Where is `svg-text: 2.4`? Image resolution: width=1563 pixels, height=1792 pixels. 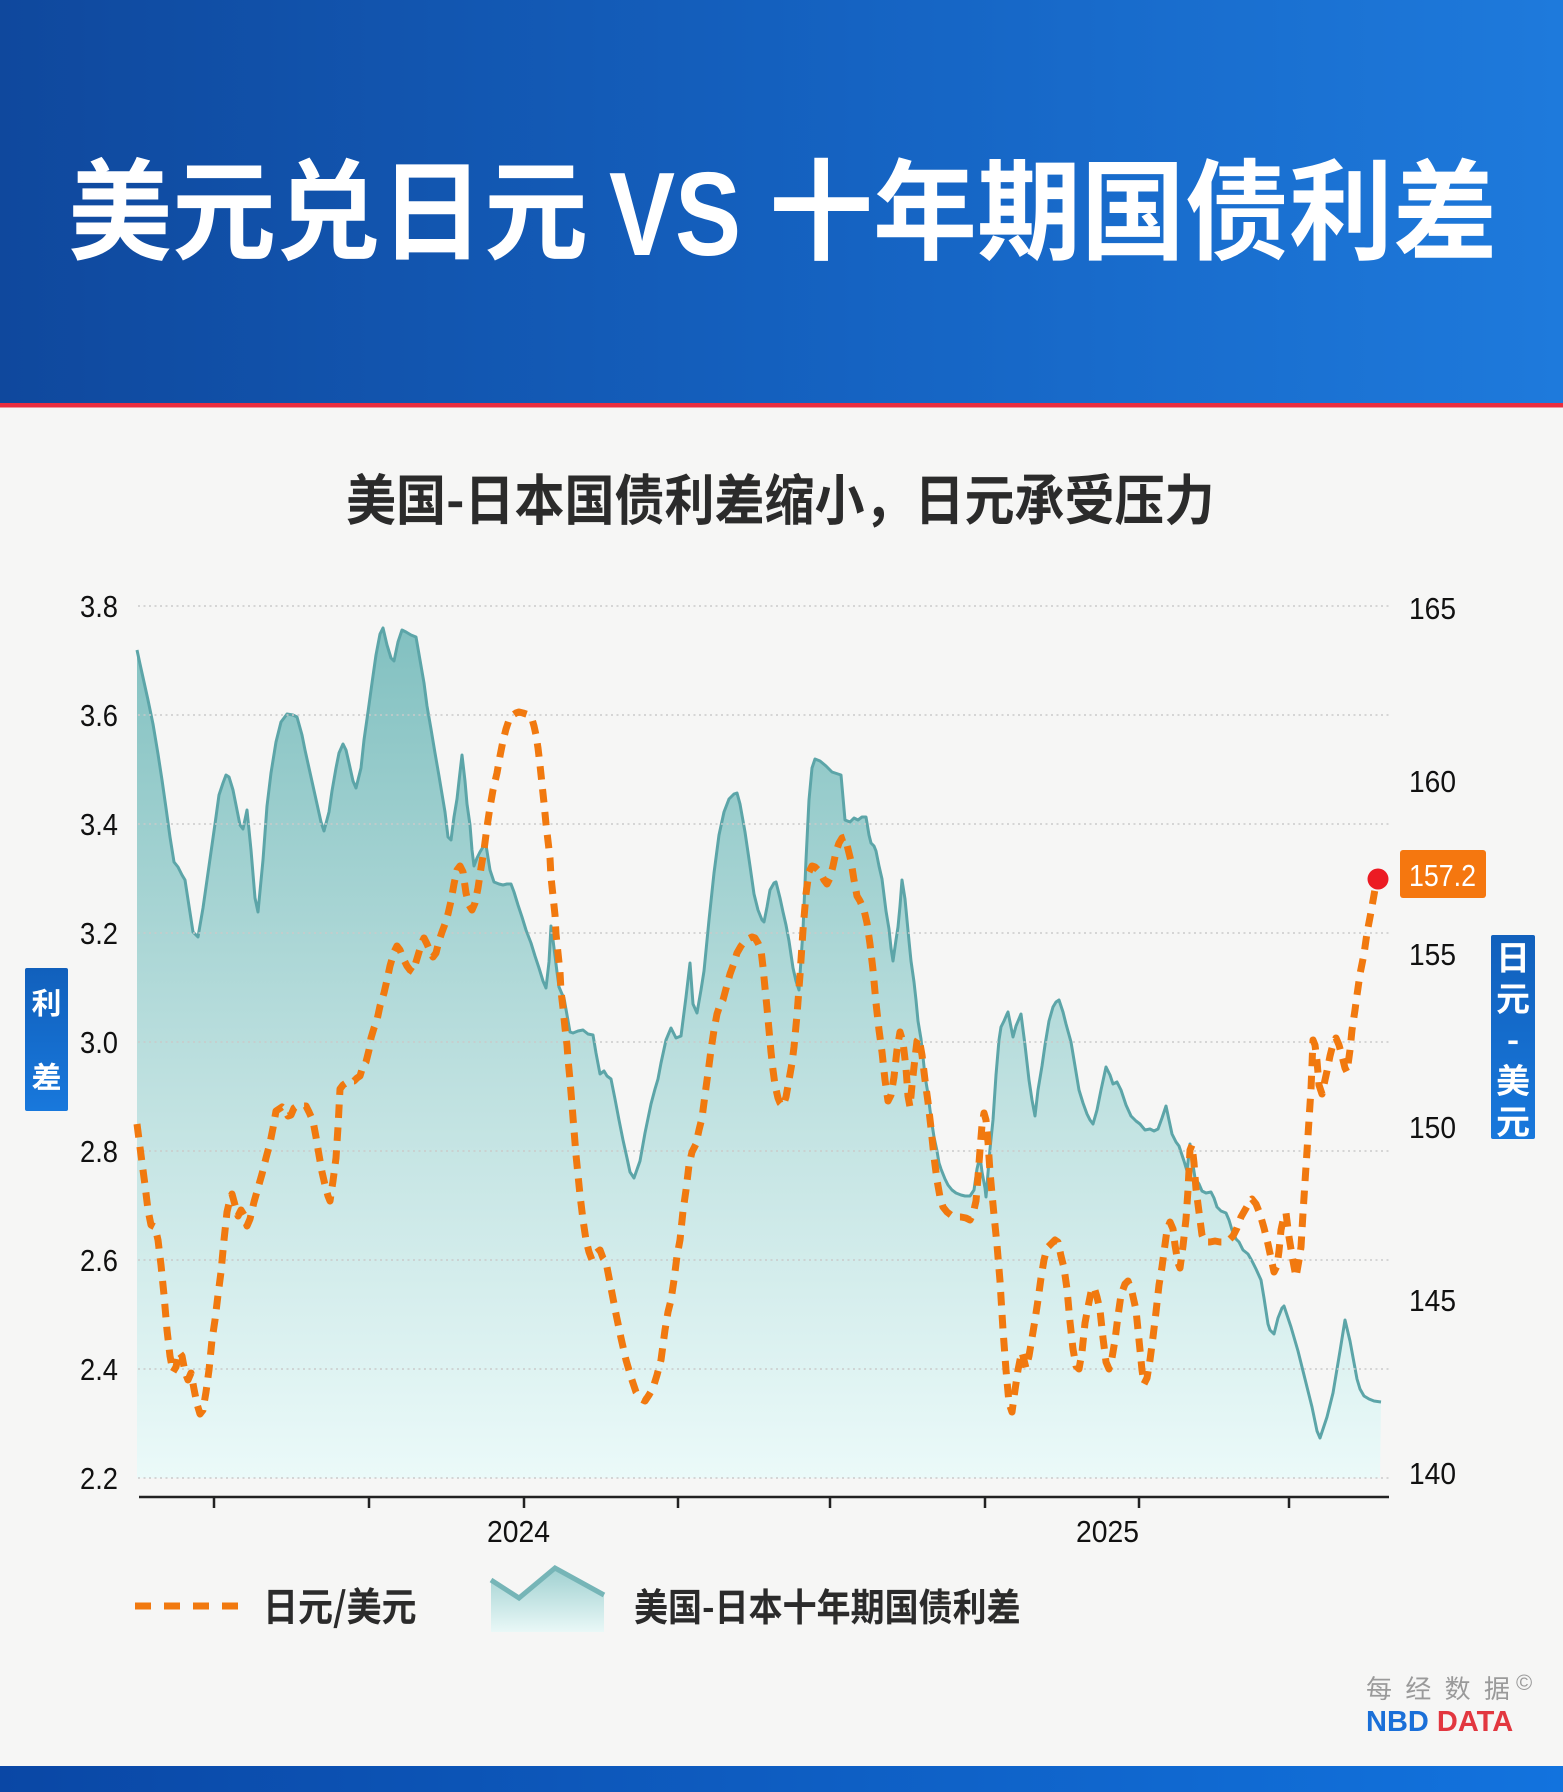
svg-text: 2.4 is located at coordinates (99, 1369).